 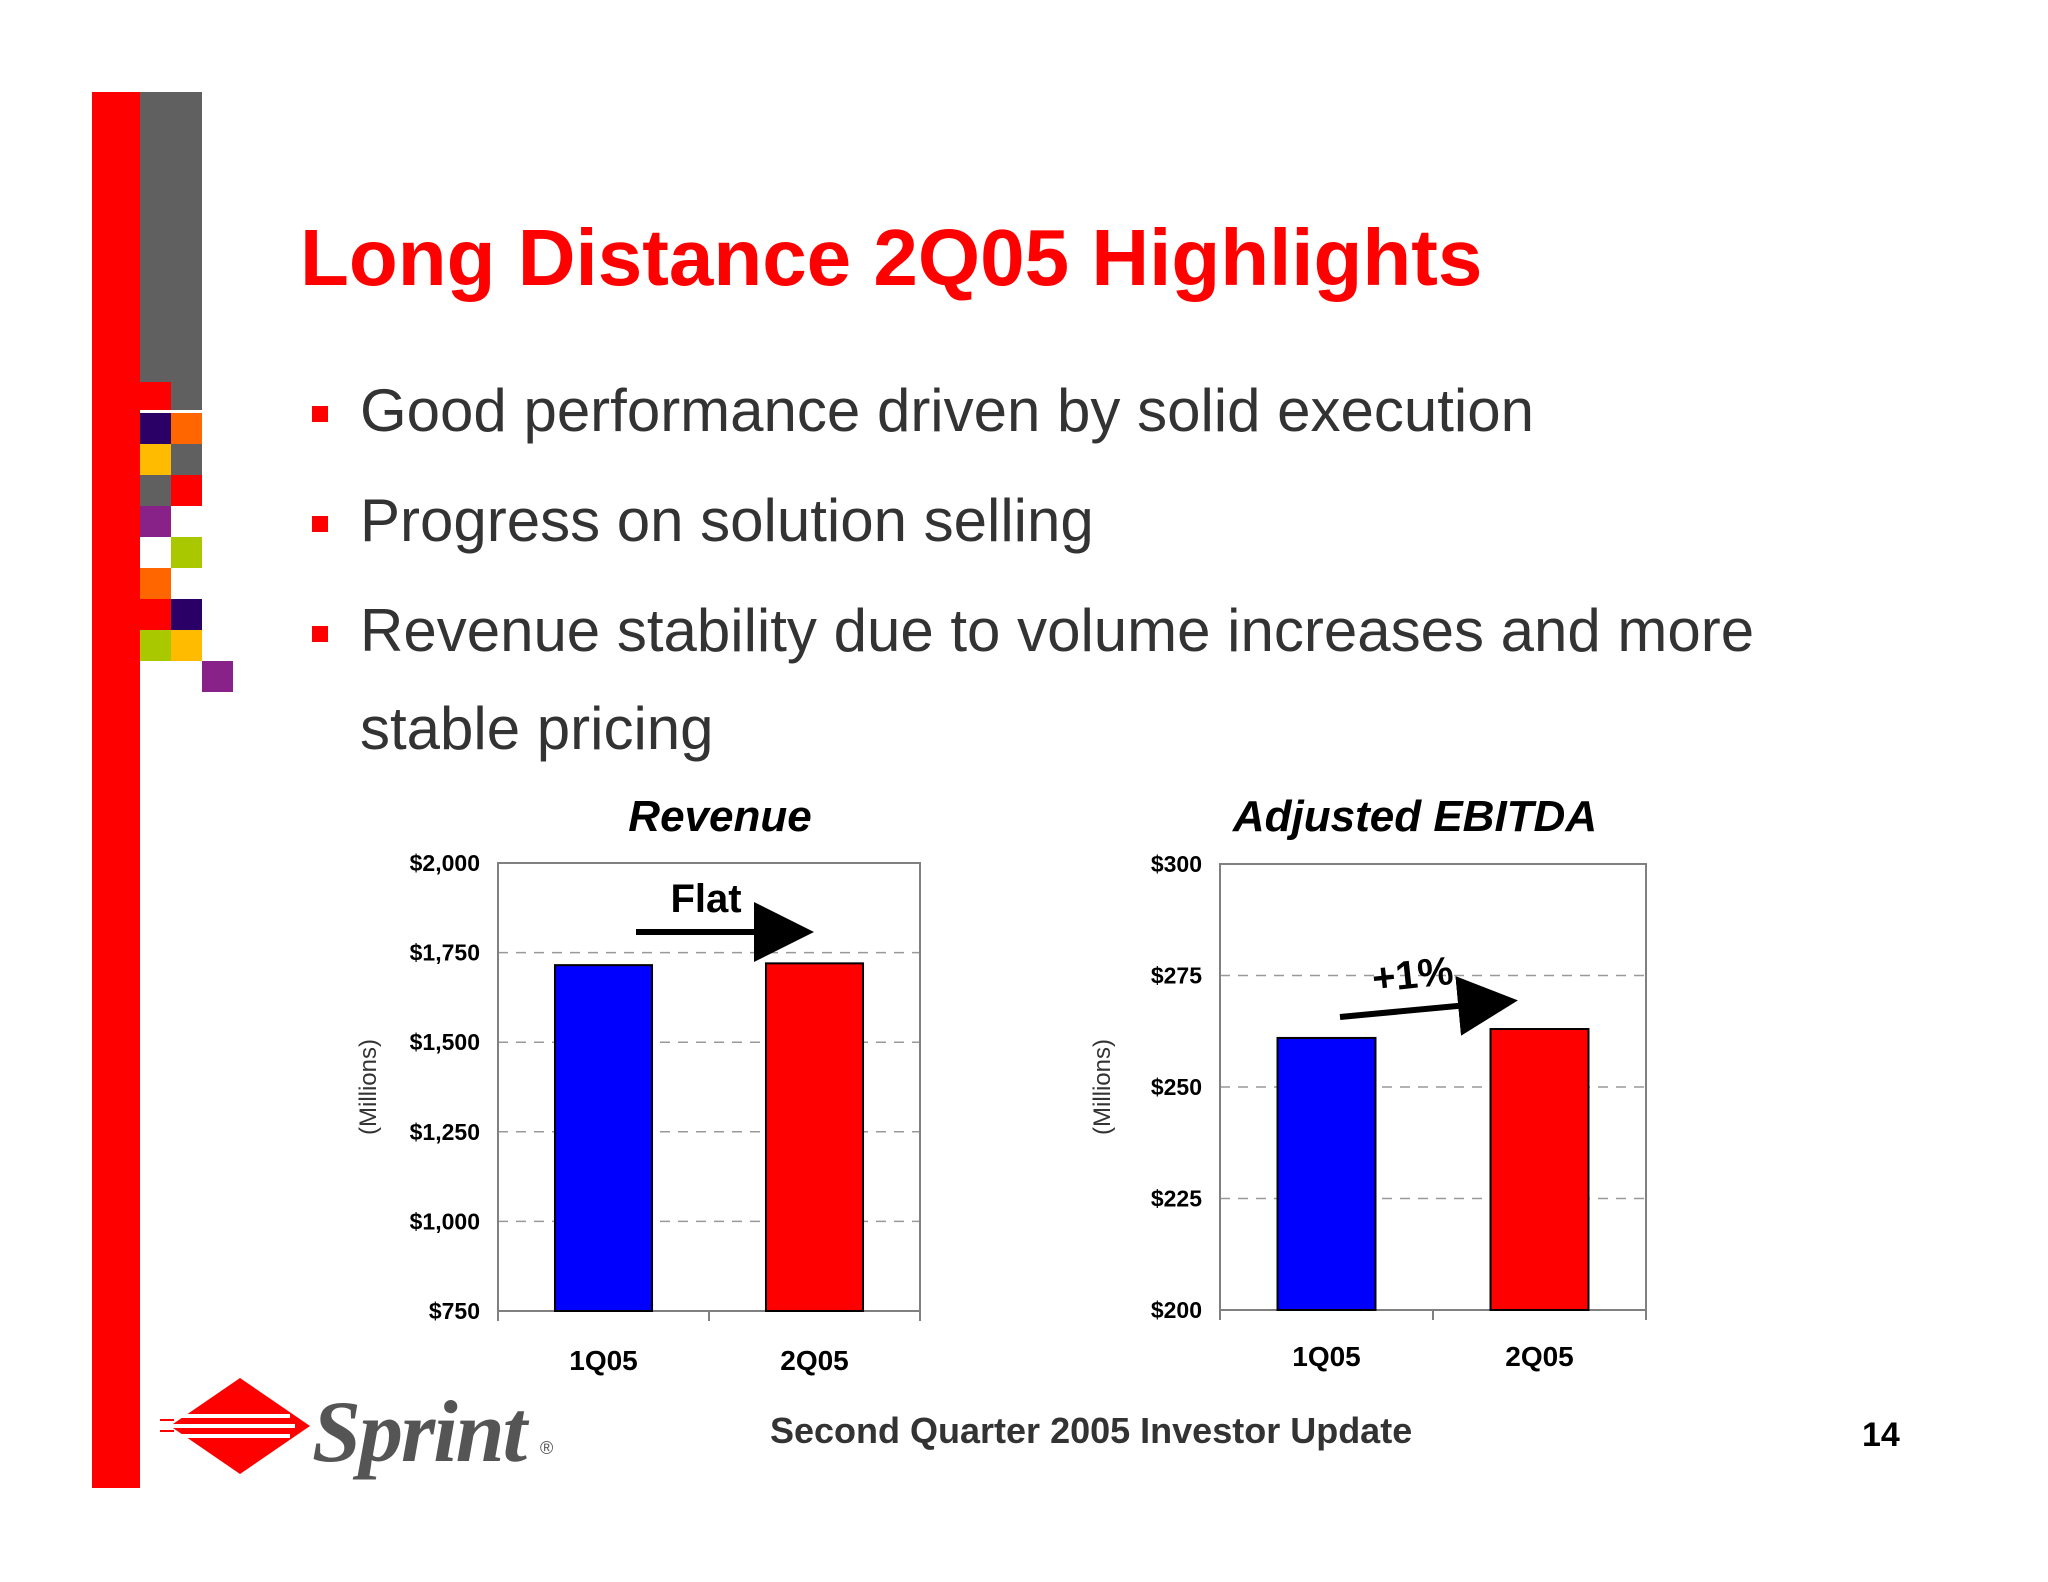 What do you see at coordinates (727, 520) in the screenshot?
I see `bullet-text: Progress on solution selling` at bounding box center [727, 520].